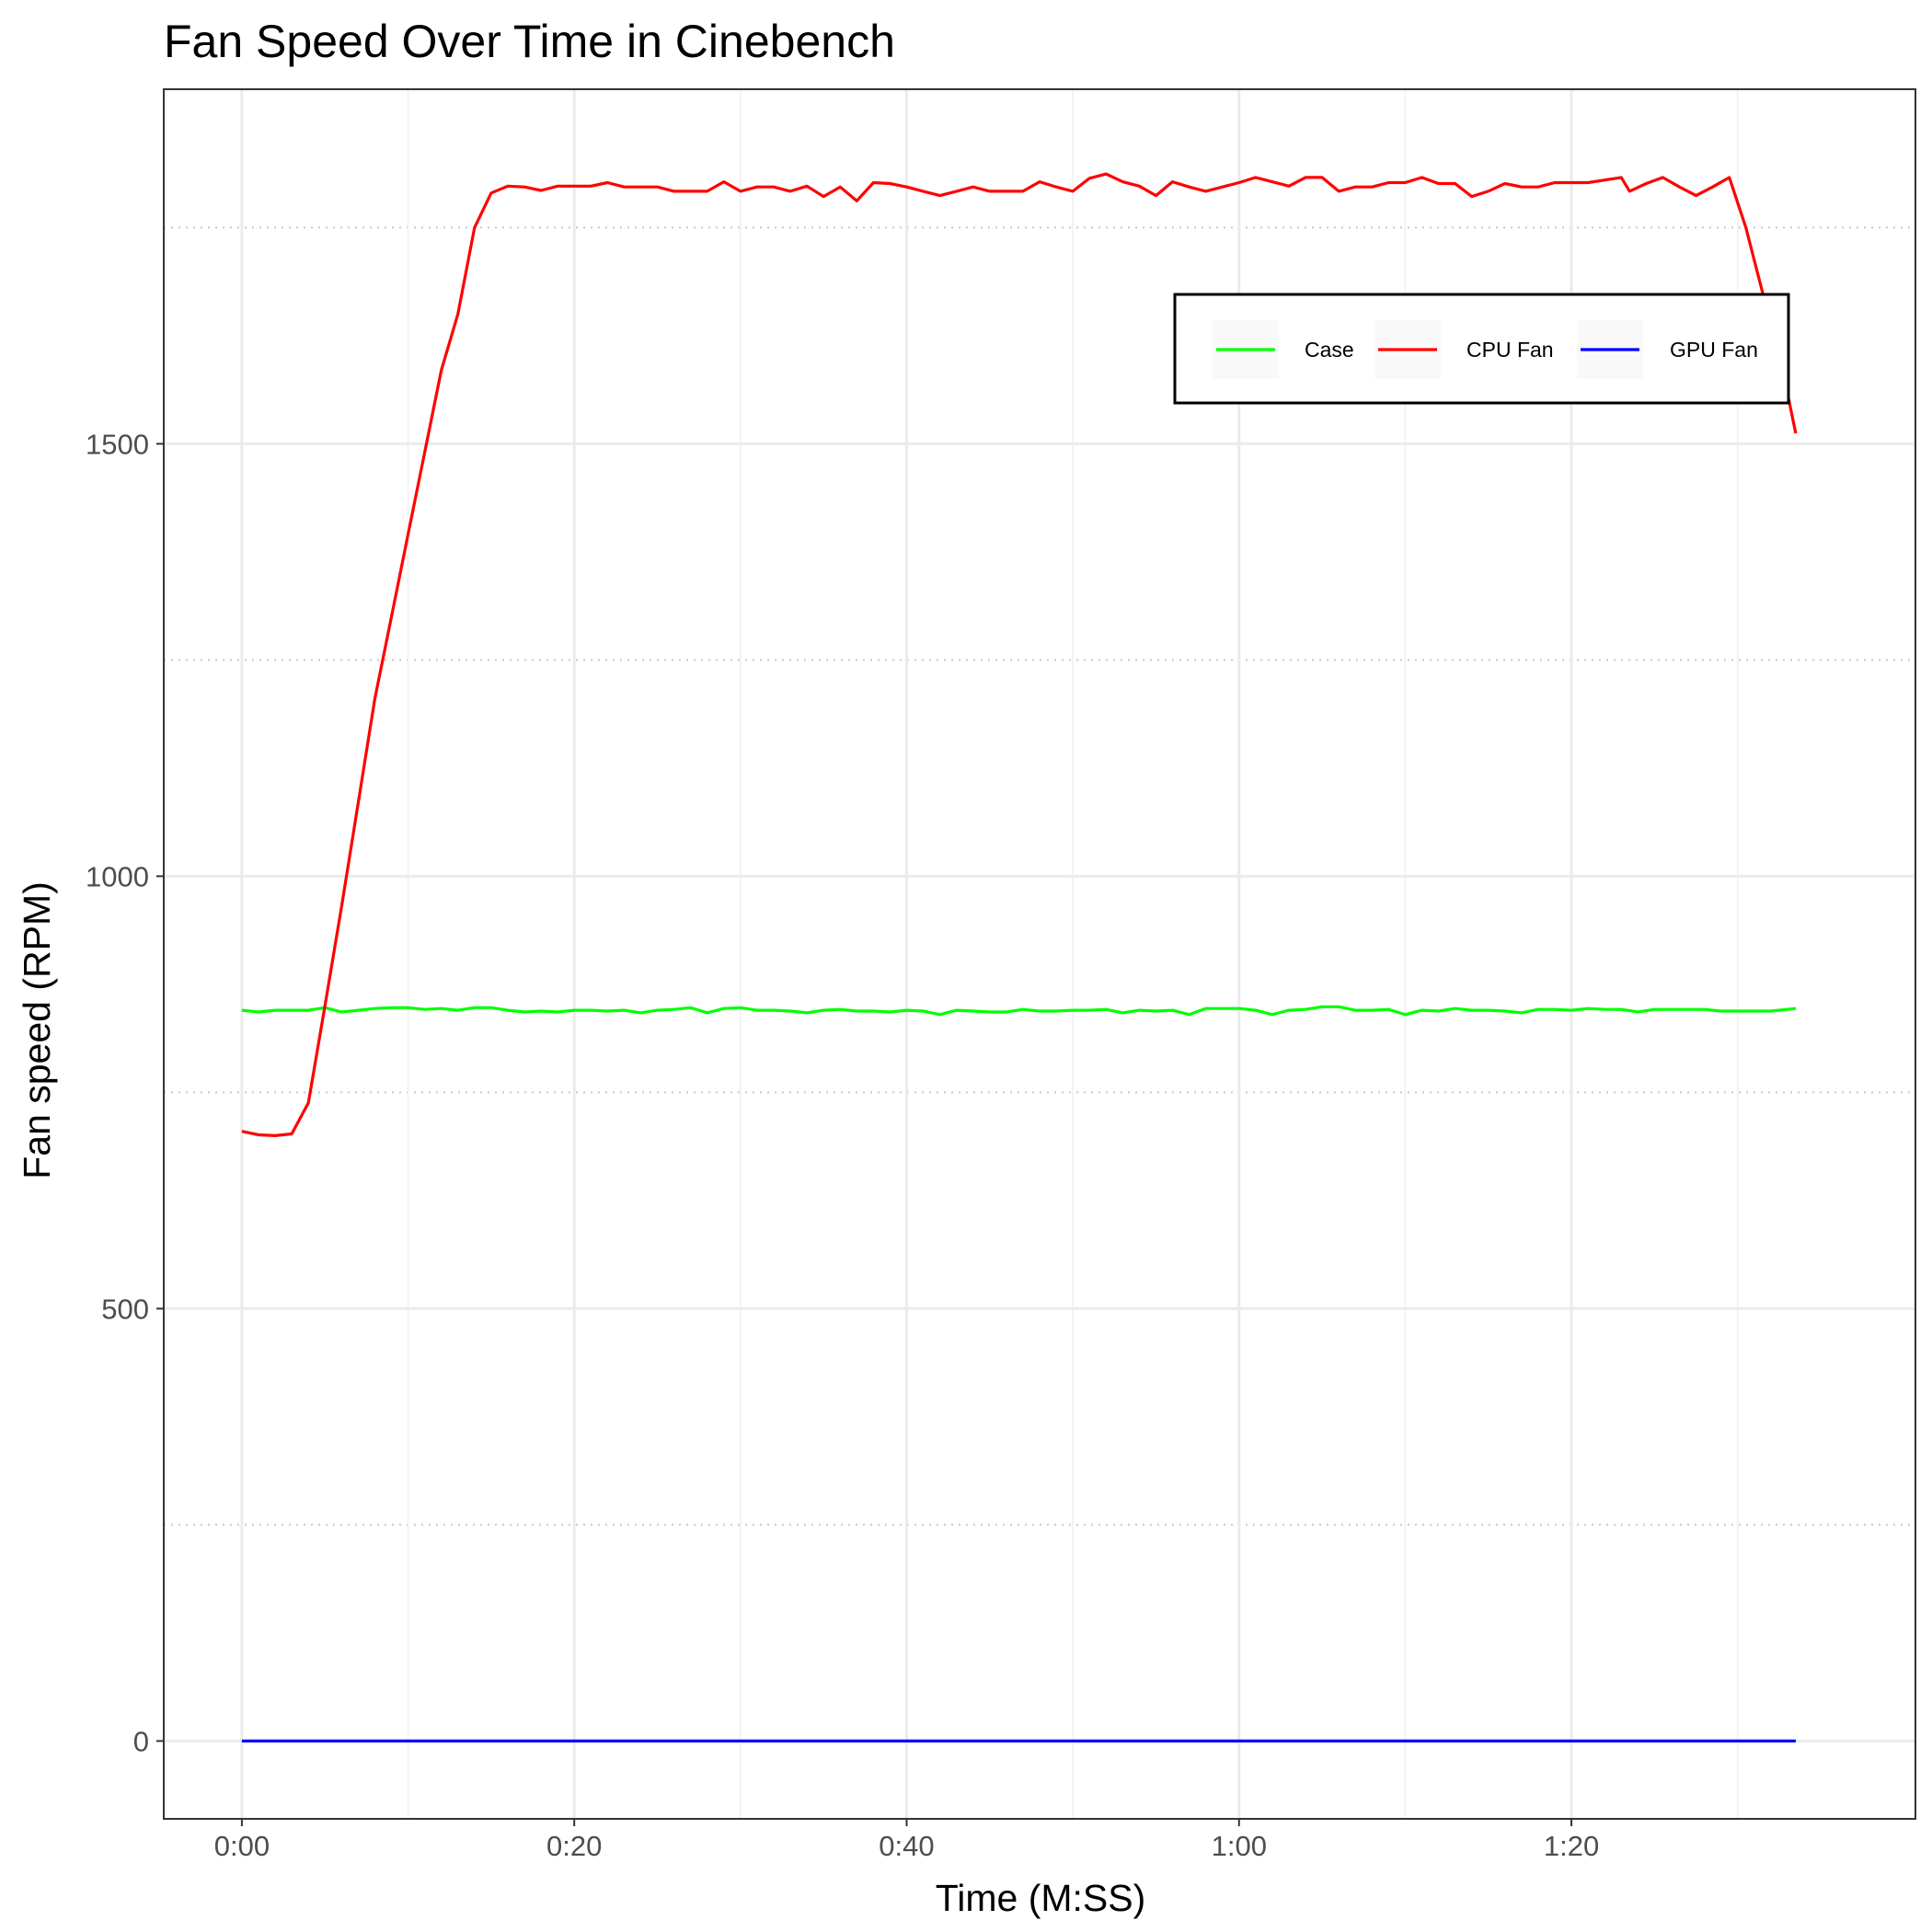 Image resolution: width=1932 pixels, height=1932 pixels. Describe the element at coordinates (1510, 350) in the screenshot. I see `legend-label-cpu-fan: CPU Fan` at that location.